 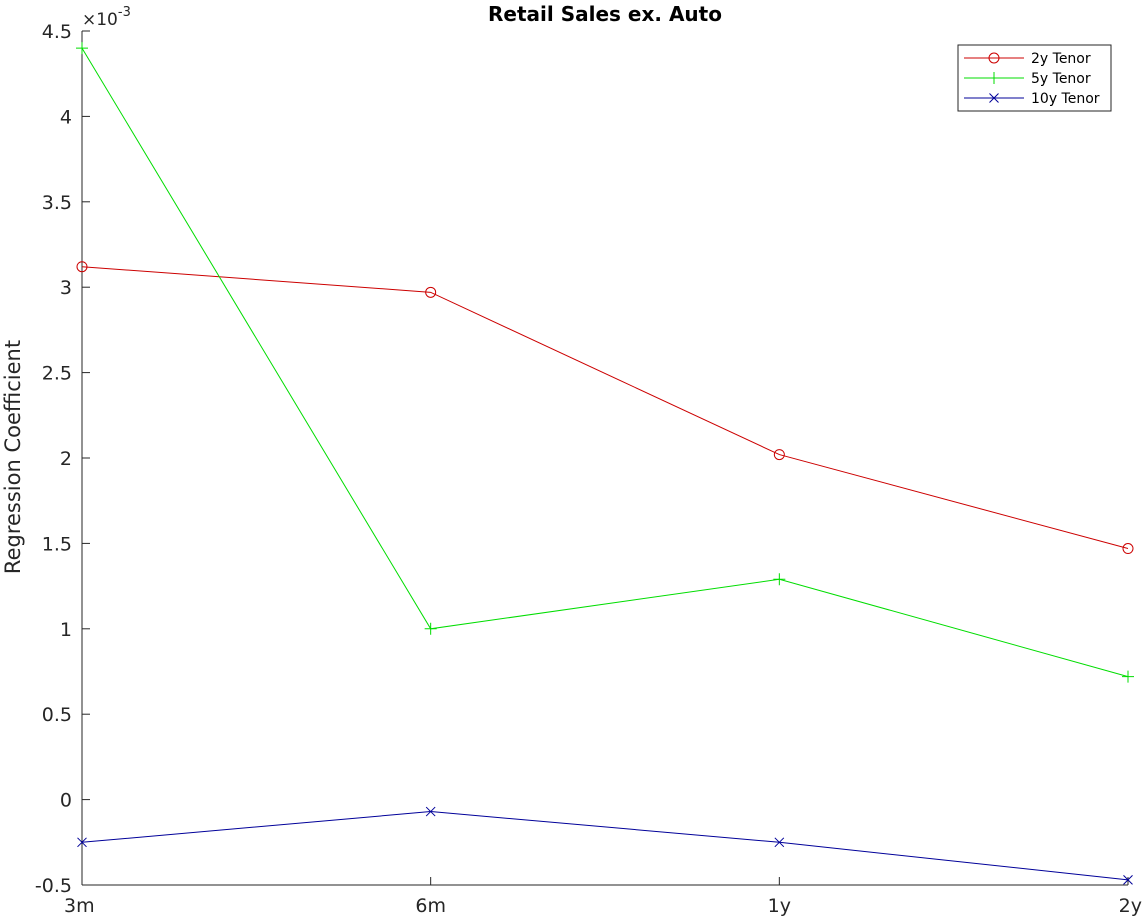 I want to click on y-tick-label: 0.5, so click(x=57, y=715).